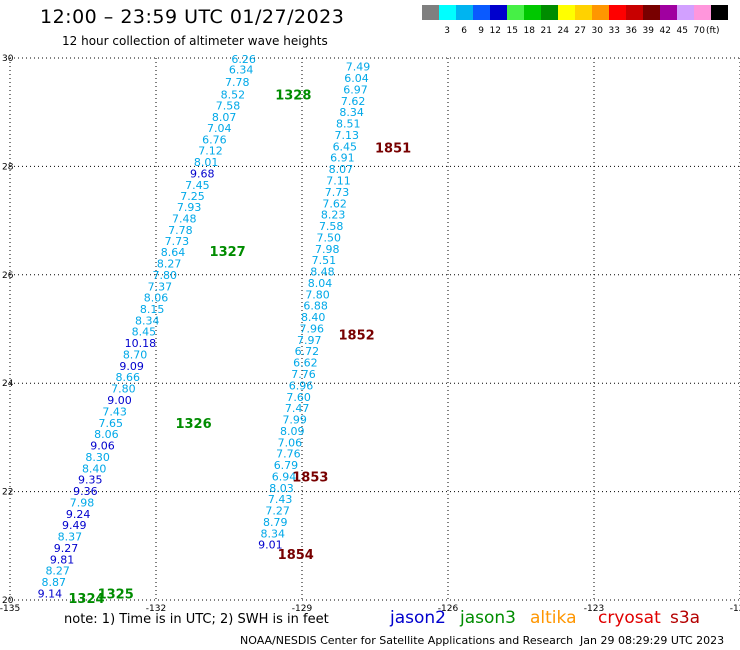 The width and height of the screenshot is (740, 650). Describe the element at coordinates (356, 78) in the screenshot. I see `wave-height-label: 6.04` at that location.